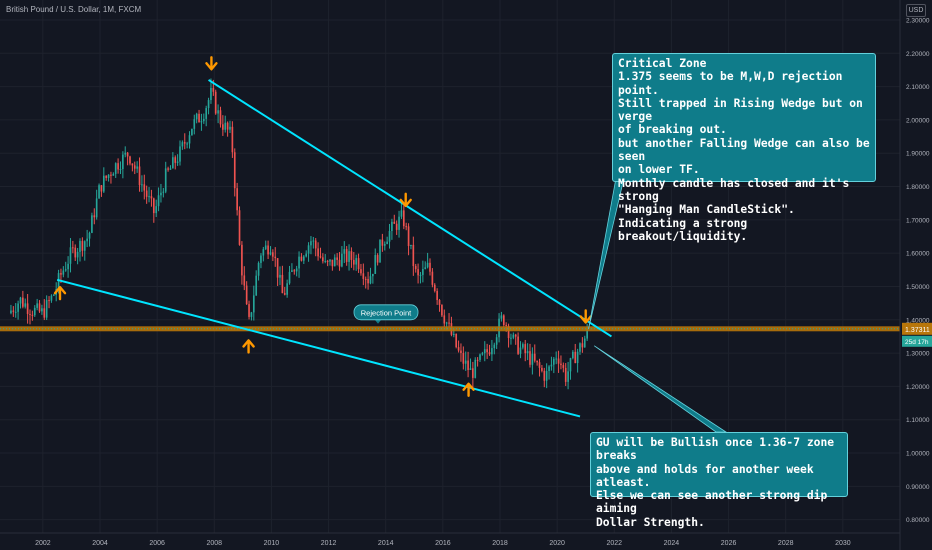 This screenshot has height=550, width=932. What do you see at coordinates (918, 187) in the screenshot?
I see `y-tick-label: 1.80000` at bounding box center [918, 187].